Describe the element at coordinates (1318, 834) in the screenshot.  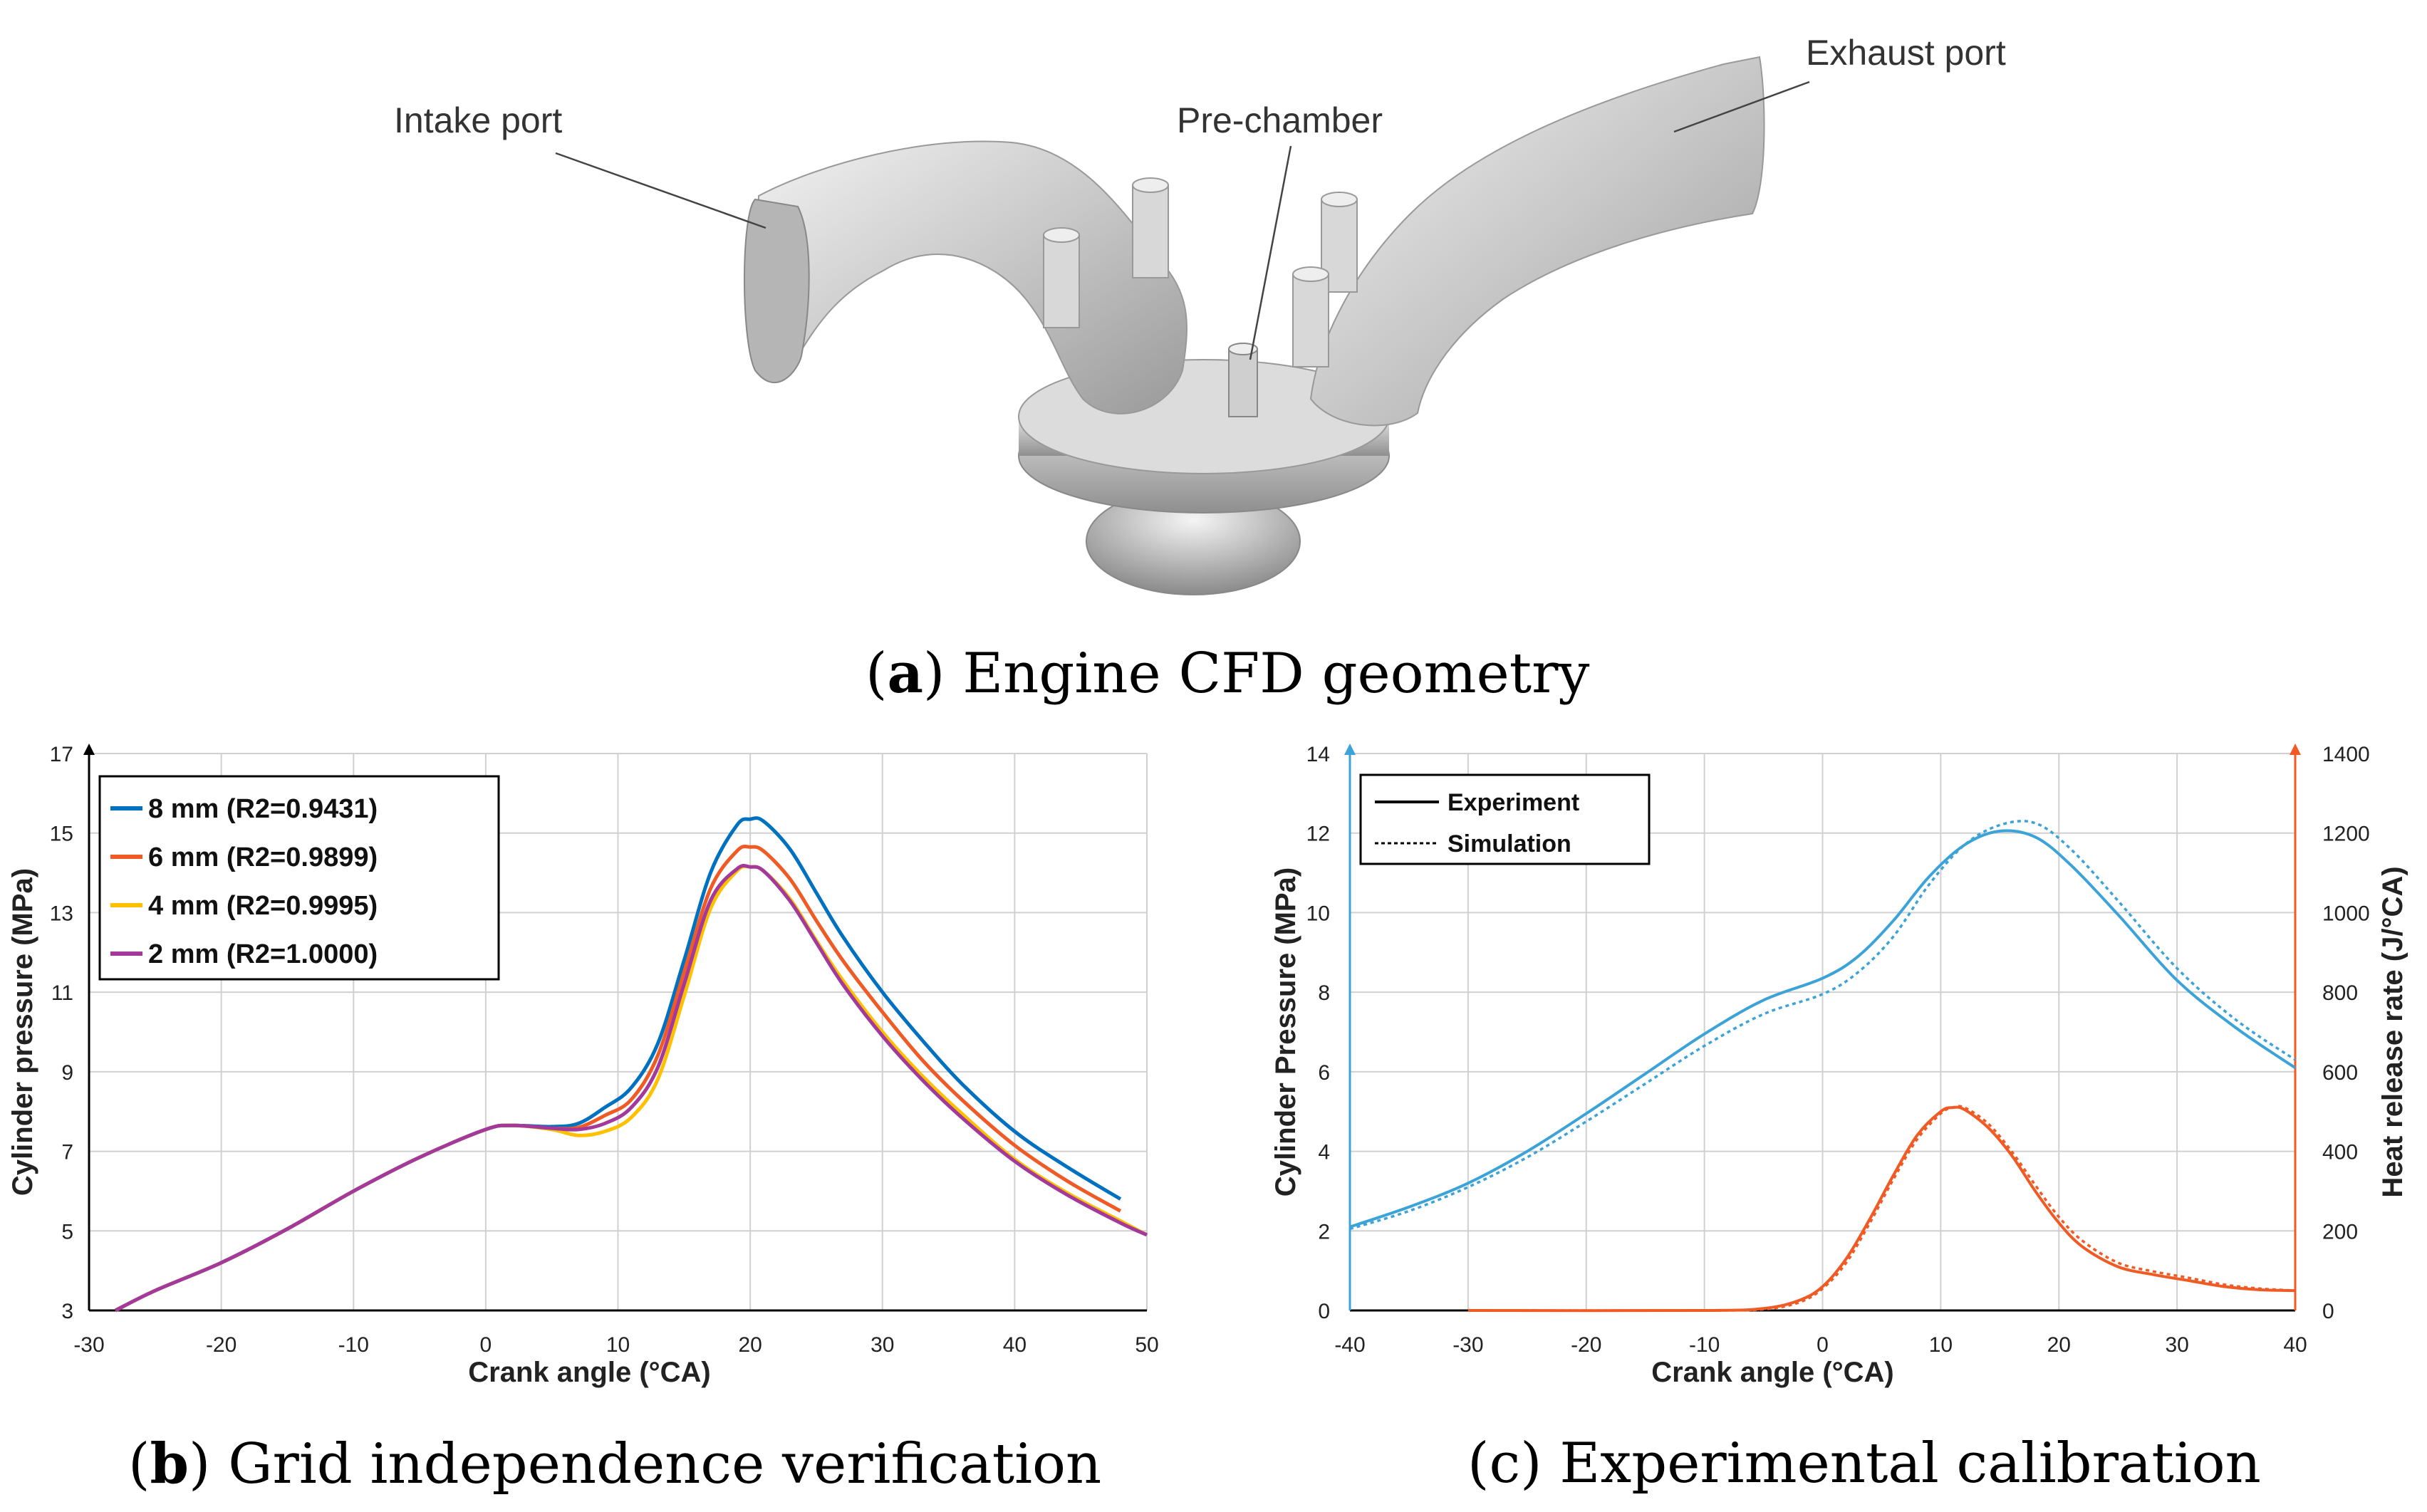
I see `y-tick-label: 12` at that location.